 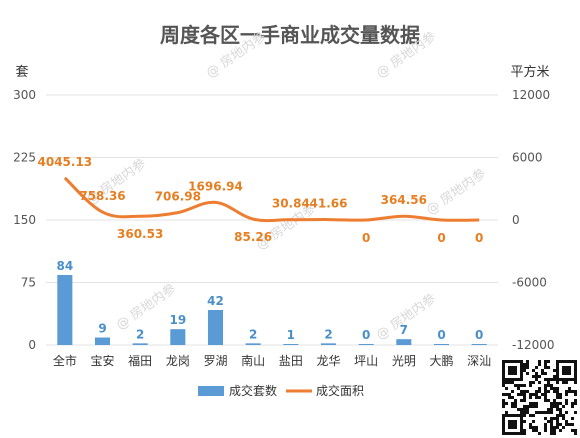 What do you see at coordinates (366, 335) in the screenshot?
I see `bar-value-label: 0` at bounding box center [366, 335].